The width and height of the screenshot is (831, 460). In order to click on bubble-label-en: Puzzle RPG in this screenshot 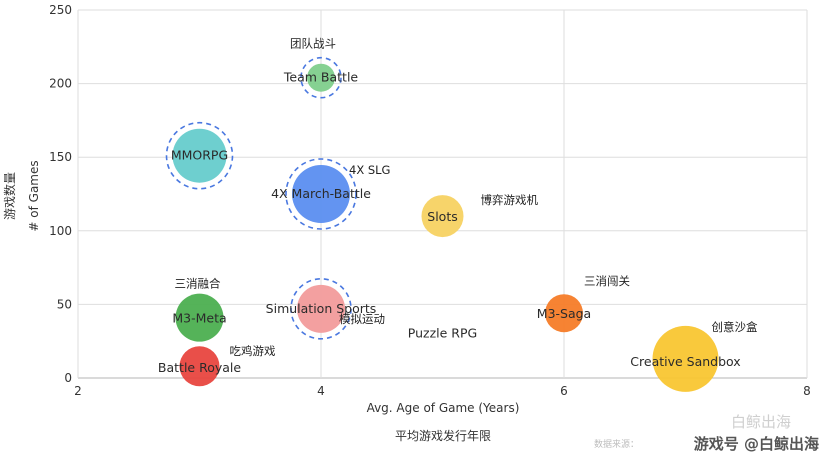, I will do `click(442, 332)`.